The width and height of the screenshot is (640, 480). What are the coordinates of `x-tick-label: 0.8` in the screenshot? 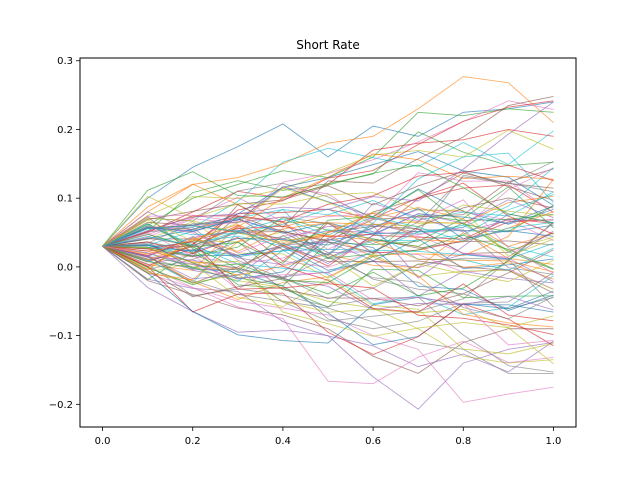 It's located at (463, 441).